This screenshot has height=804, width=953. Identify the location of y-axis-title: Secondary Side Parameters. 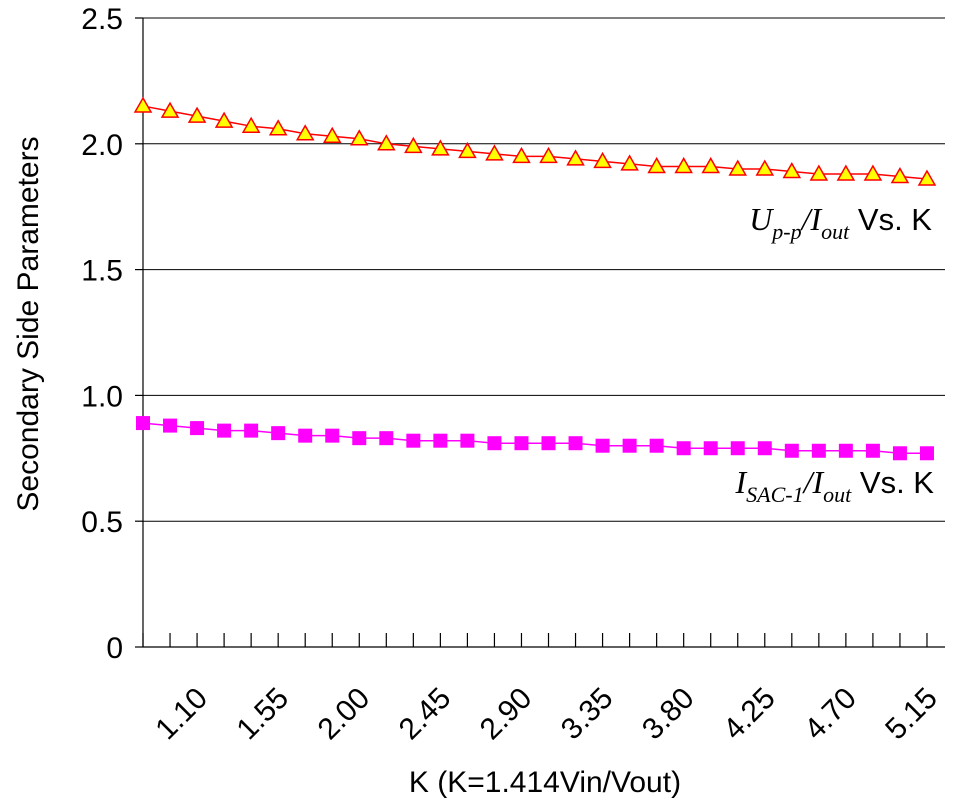
(28, 323).